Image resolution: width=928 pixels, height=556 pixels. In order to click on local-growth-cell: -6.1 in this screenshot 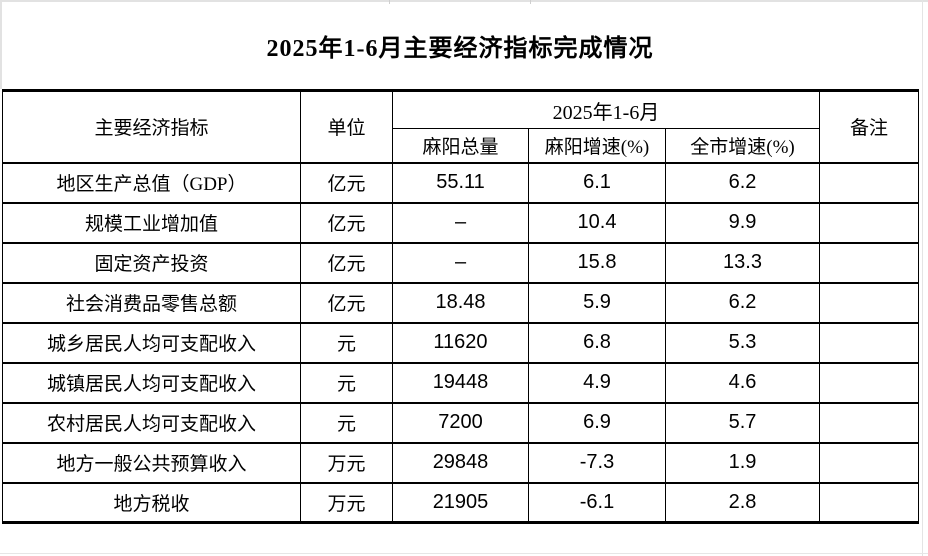, I will do `click(597, 502)`.